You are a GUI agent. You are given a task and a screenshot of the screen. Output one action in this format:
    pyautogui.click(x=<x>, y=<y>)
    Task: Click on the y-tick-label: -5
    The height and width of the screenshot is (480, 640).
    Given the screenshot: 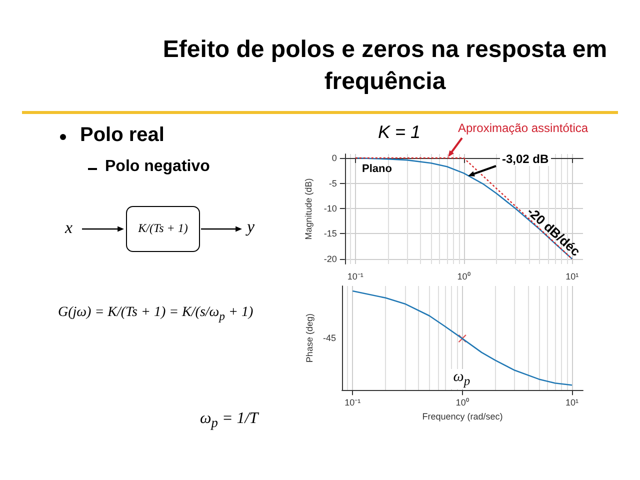 What is the action you would take?
    pyautogui.click(x=332, y=183)
    